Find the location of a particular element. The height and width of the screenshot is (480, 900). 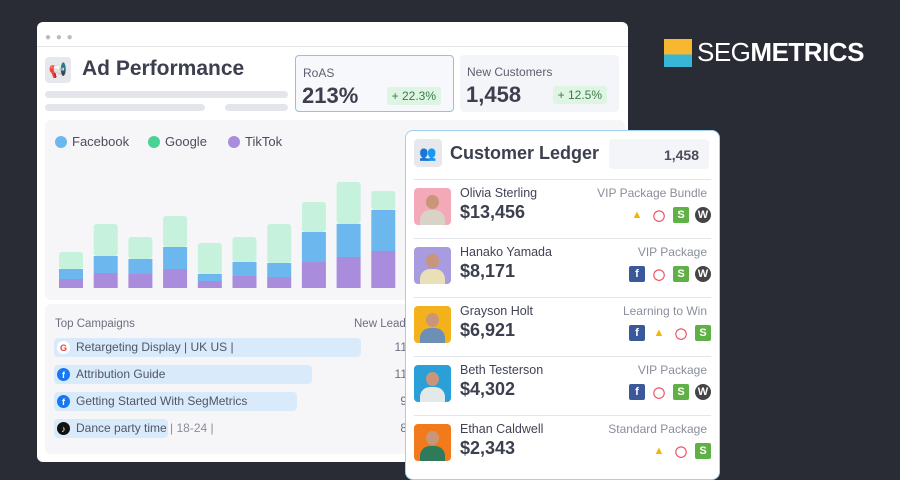

campaign-name: Dance party time | 18-24 | is located at coordinates (145, 428).